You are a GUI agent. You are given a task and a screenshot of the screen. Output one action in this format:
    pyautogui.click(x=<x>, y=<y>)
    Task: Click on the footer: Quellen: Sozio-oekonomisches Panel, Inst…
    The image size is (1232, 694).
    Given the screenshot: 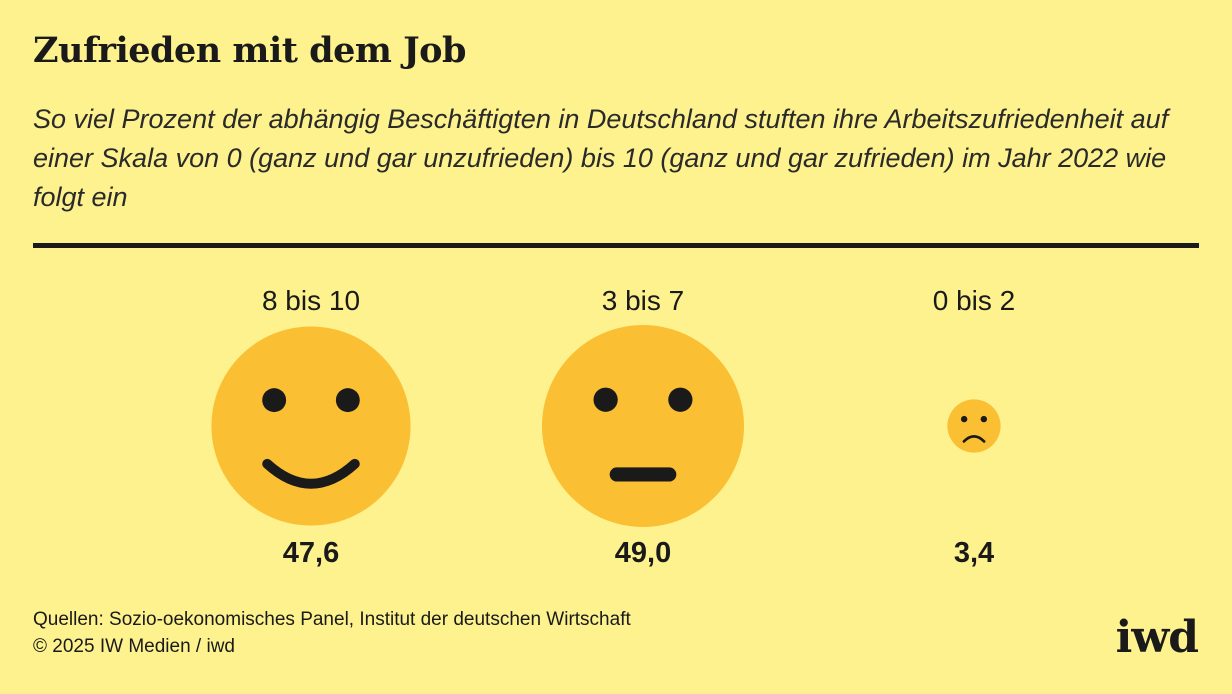 What is the action you would take?
    pyautogui.click(x=332, y=633)
    